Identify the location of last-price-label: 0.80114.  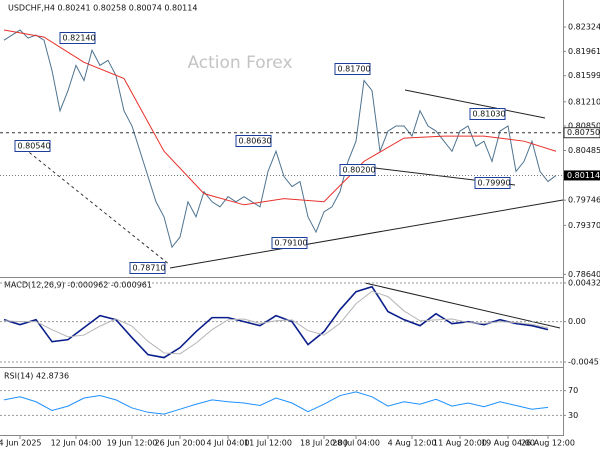
(583, 175).